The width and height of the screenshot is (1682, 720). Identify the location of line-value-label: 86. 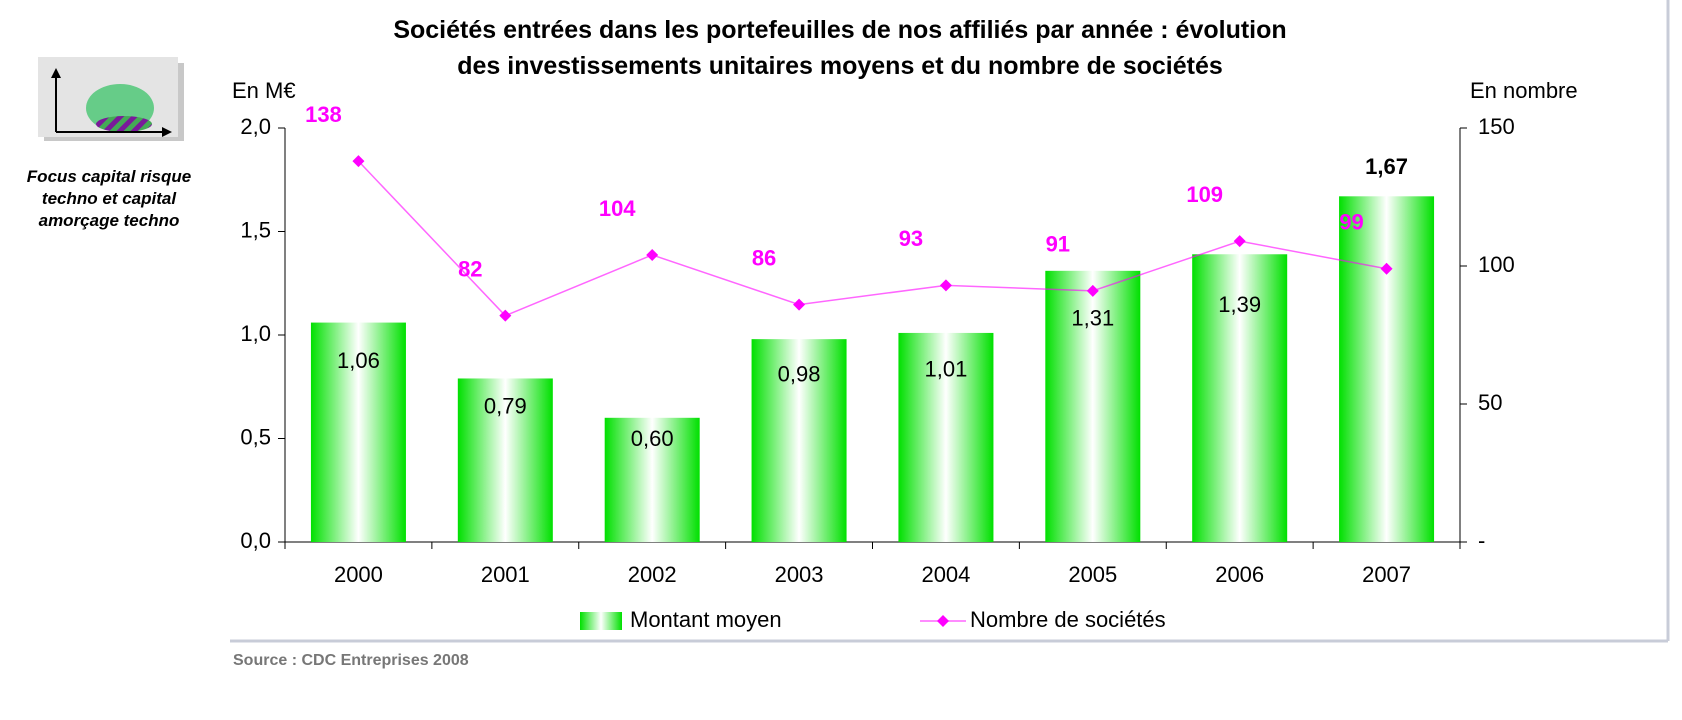
(764, 257).